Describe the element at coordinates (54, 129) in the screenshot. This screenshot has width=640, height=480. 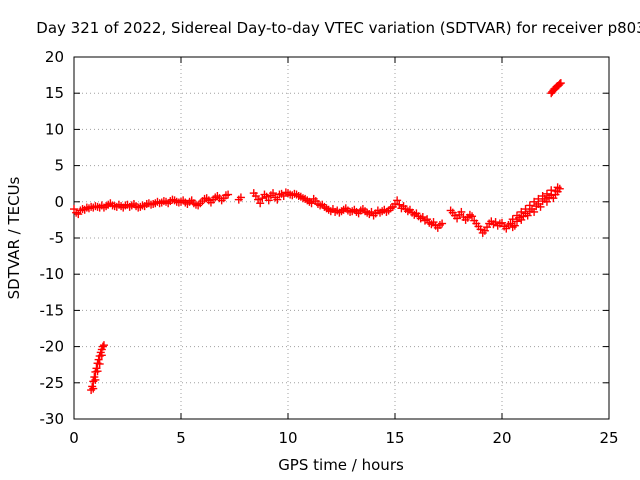
I see `y-tick-label: 10` at that location.